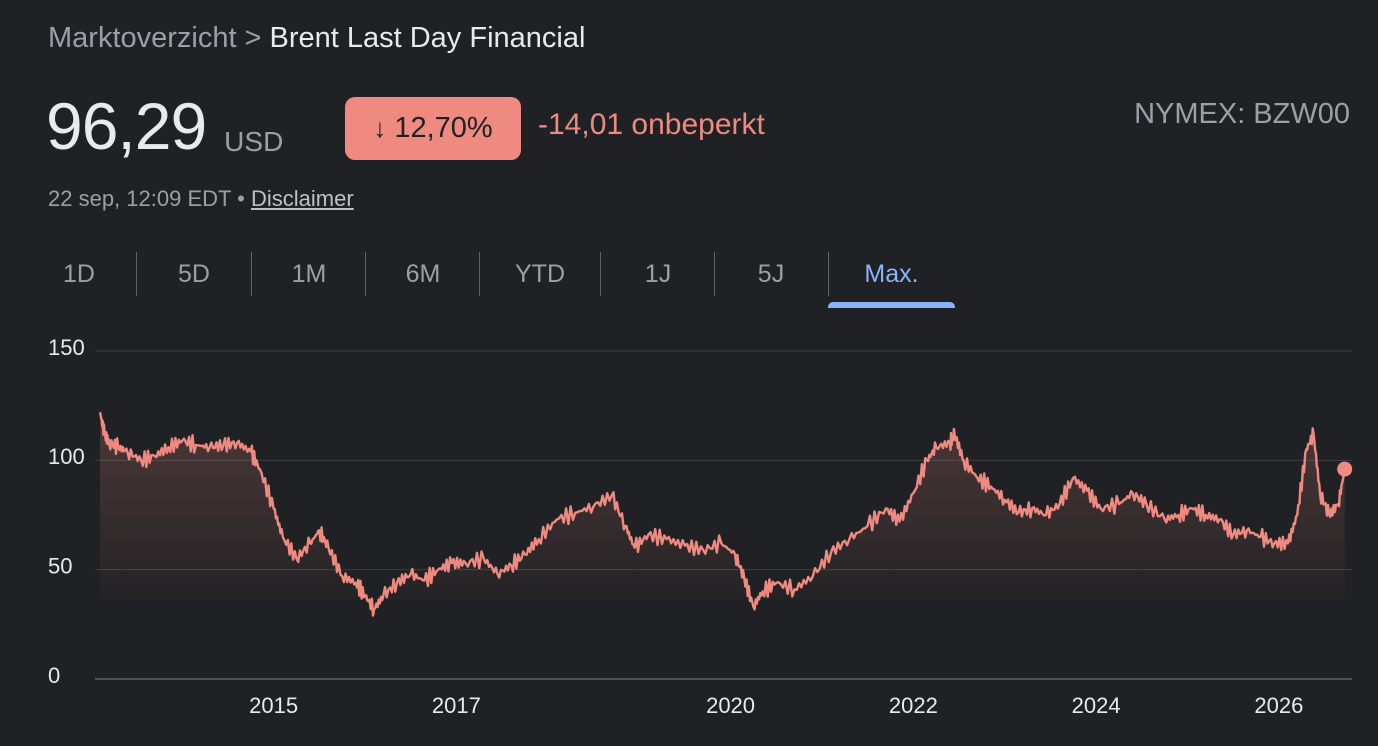 The width and height of the screenshot is (1378, 746). Describe the element at coordinates (1096, 705) in the screenshot. I see `x-tick-label: 2024` at that location.